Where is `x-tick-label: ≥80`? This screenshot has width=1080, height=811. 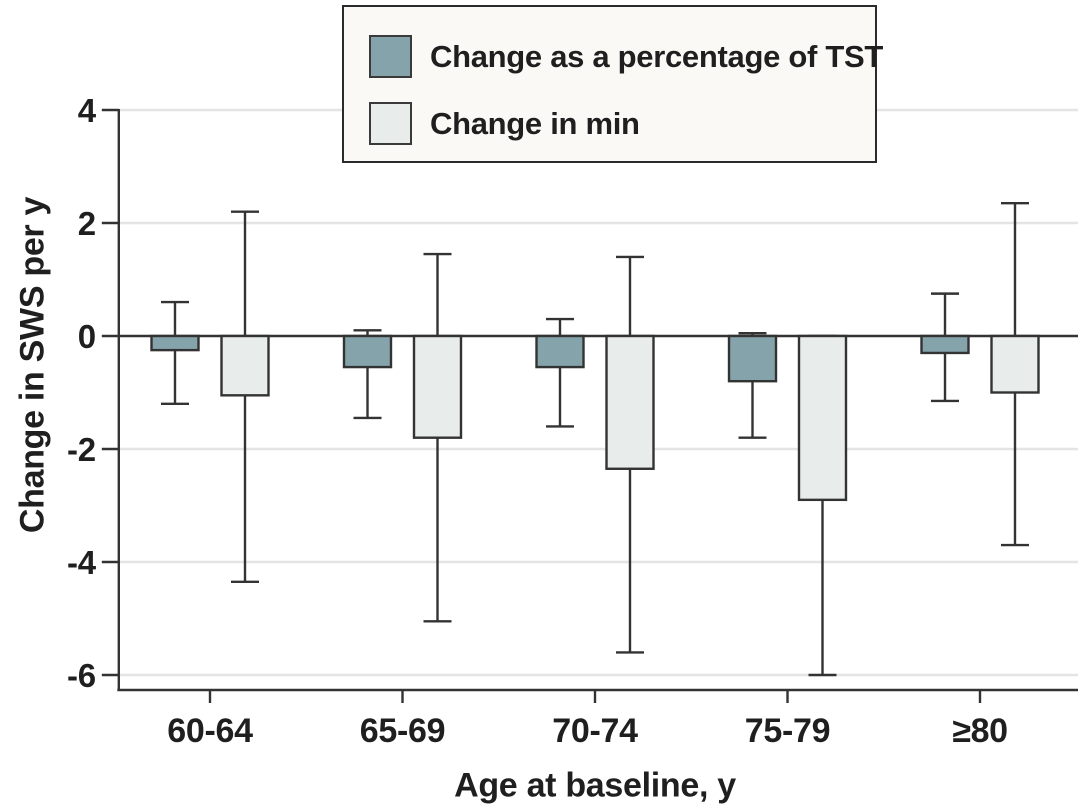 x-tick-label: ≥80 is located at coordinates (980, 731).